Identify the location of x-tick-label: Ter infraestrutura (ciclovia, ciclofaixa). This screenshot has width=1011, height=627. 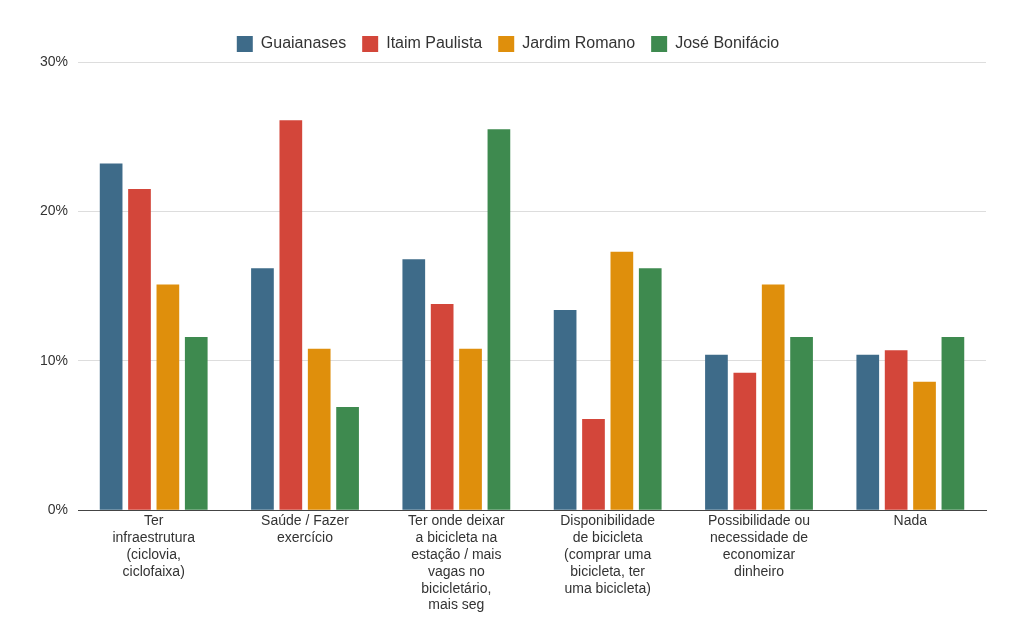
(154, 545).